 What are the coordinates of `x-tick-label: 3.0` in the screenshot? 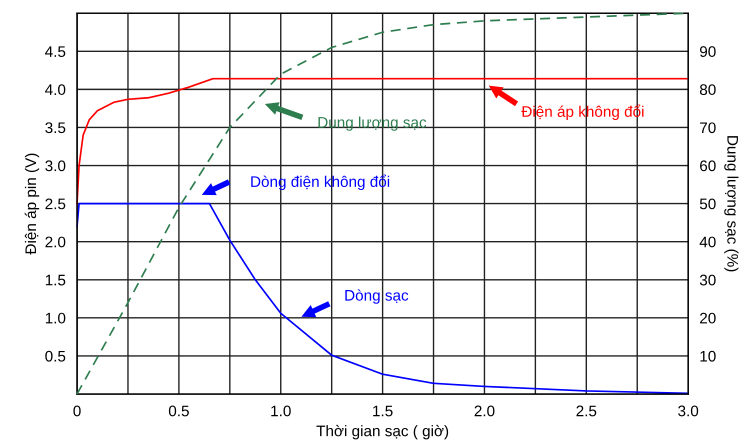 It's located at (688, 411).